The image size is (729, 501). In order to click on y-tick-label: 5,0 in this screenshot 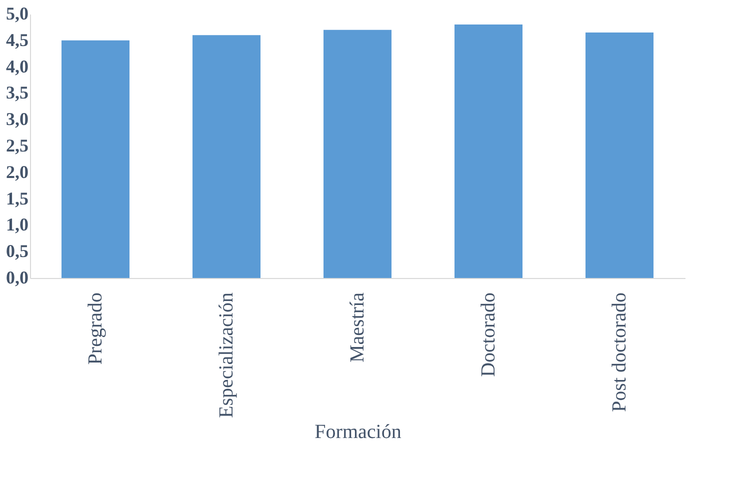, I will do `click(17, 14)`.